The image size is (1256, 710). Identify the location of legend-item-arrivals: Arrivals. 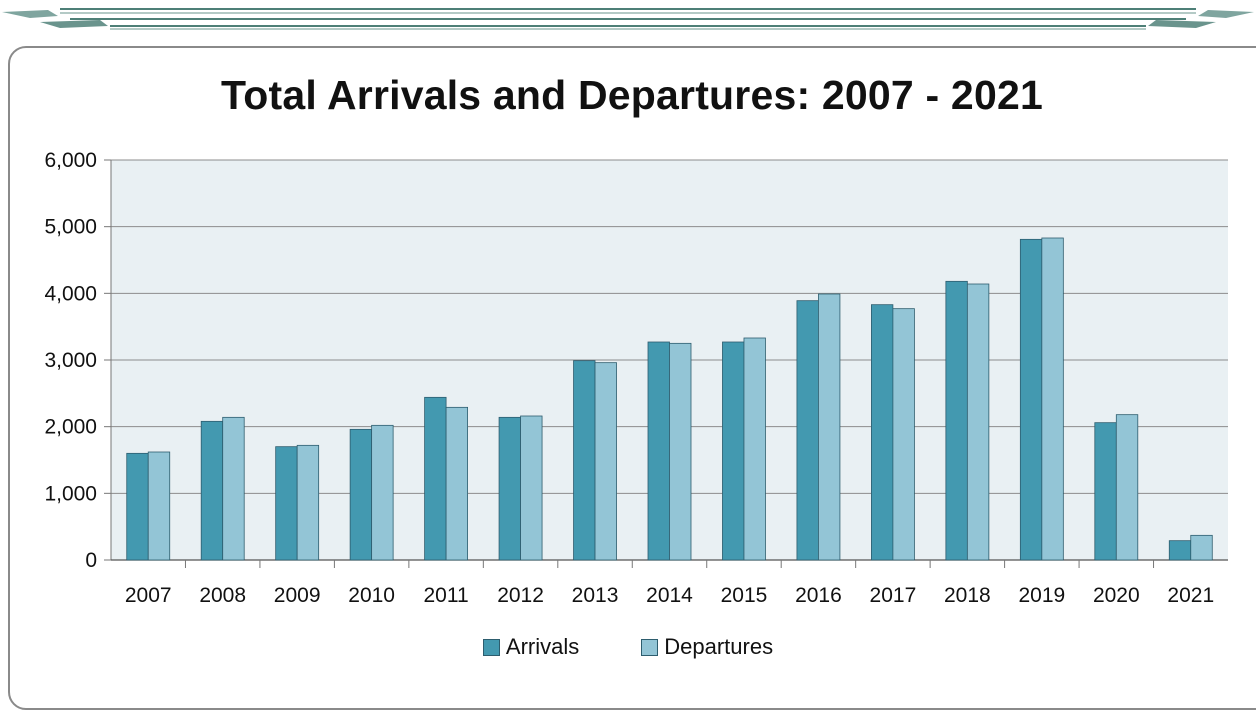
(531, 647).